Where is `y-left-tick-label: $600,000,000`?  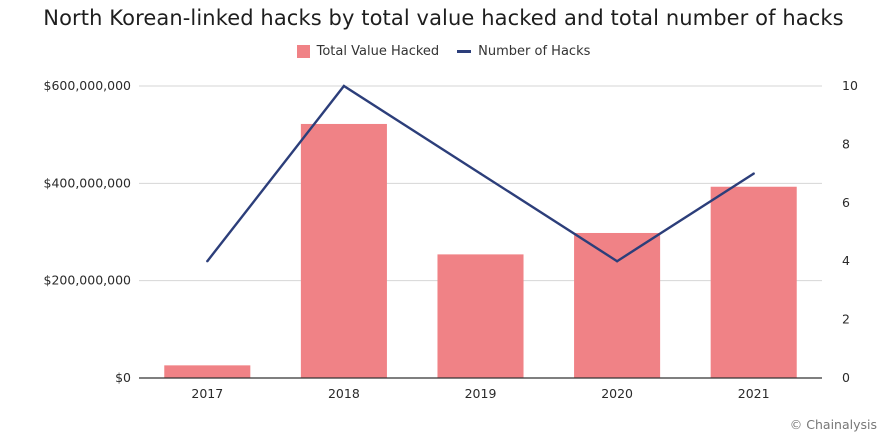 y-left-tick-label: $600,000,000 is located at coordinates (88, 85).